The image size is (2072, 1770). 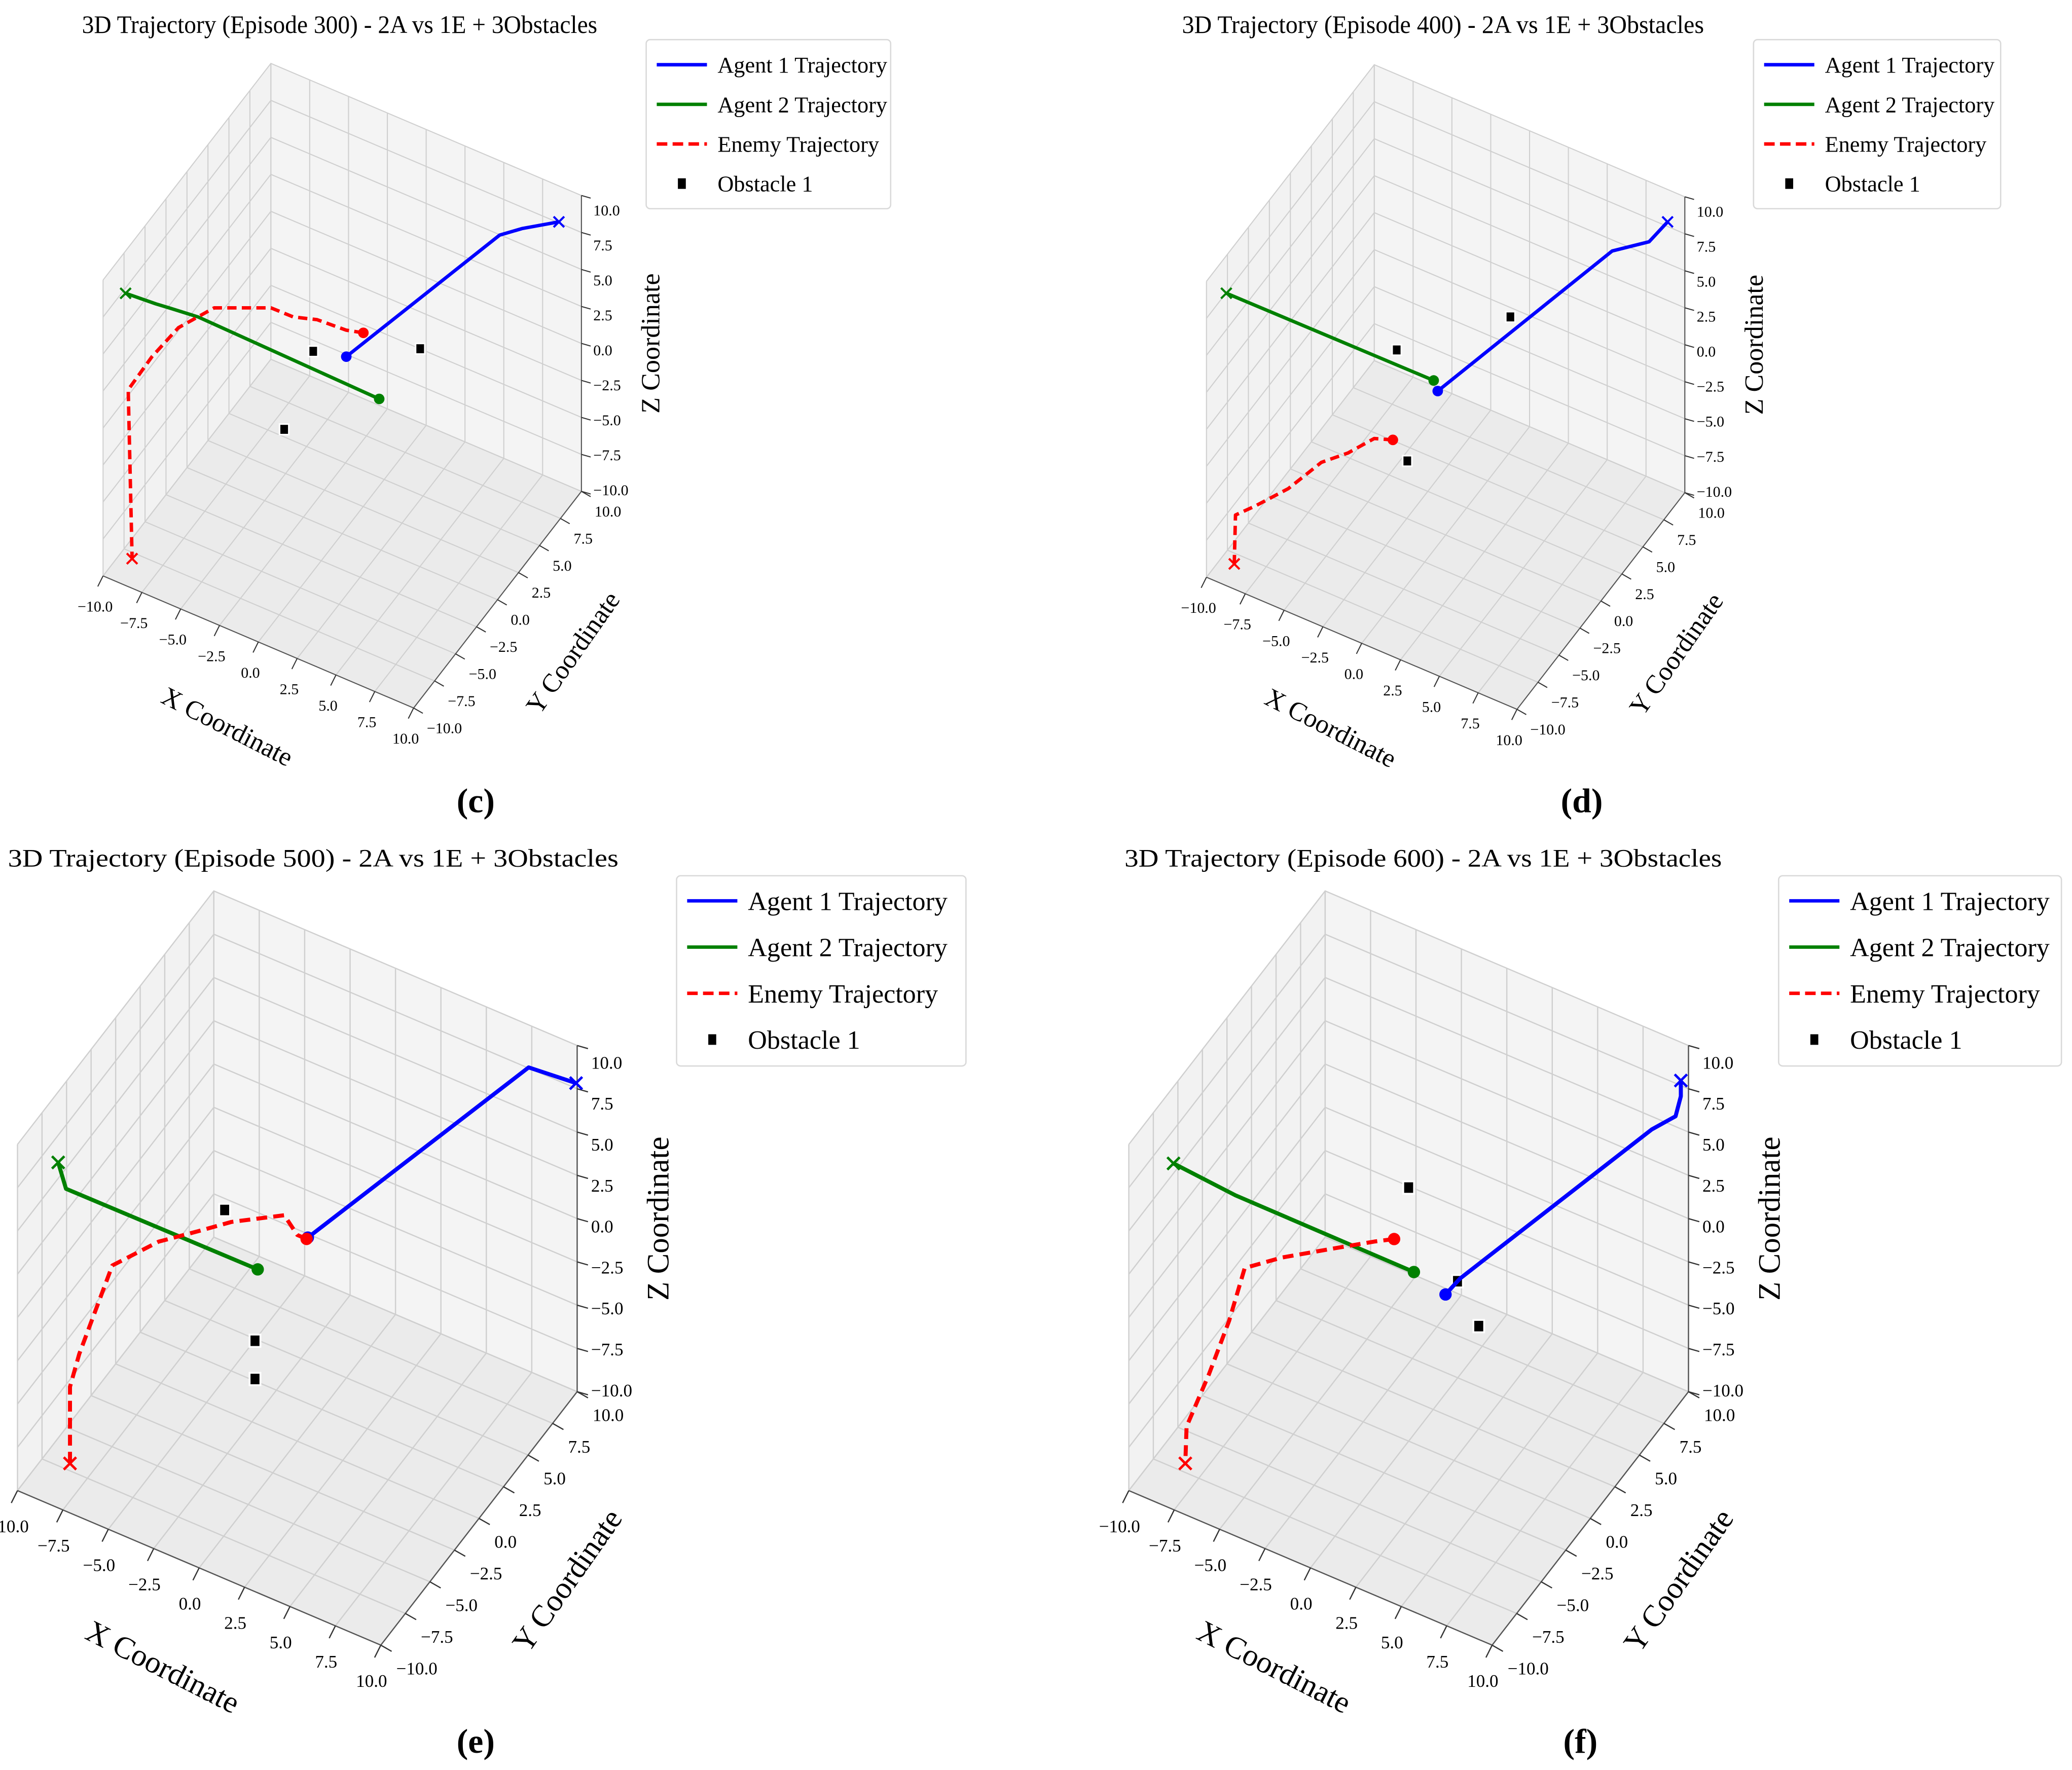 What do you see at coordinates (252, 346) in the screenshot?
I see `agent-2-trajectory-line` at bounding box center [252, 346].